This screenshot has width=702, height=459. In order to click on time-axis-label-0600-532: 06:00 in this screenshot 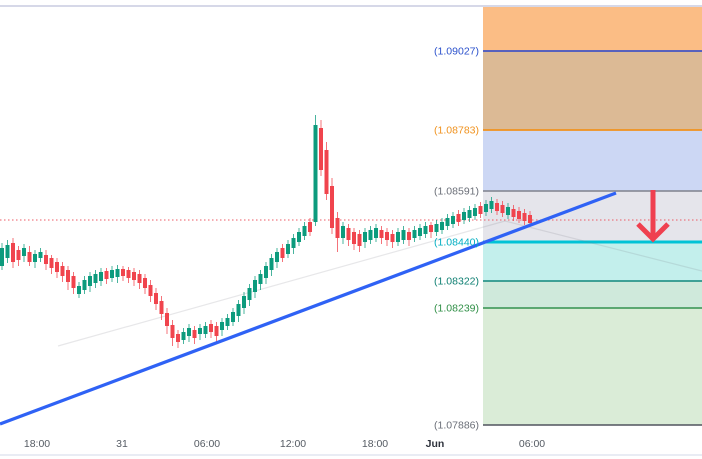, I will do `click(532, 444)`.